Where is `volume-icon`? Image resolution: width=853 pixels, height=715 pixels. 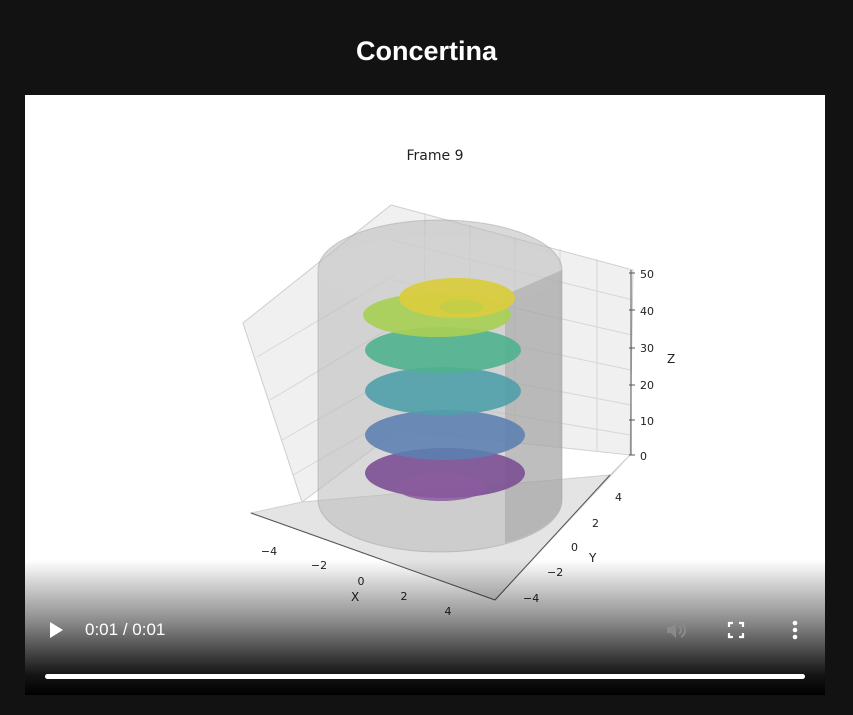 volume-icon is located at coordinates (677, 630).